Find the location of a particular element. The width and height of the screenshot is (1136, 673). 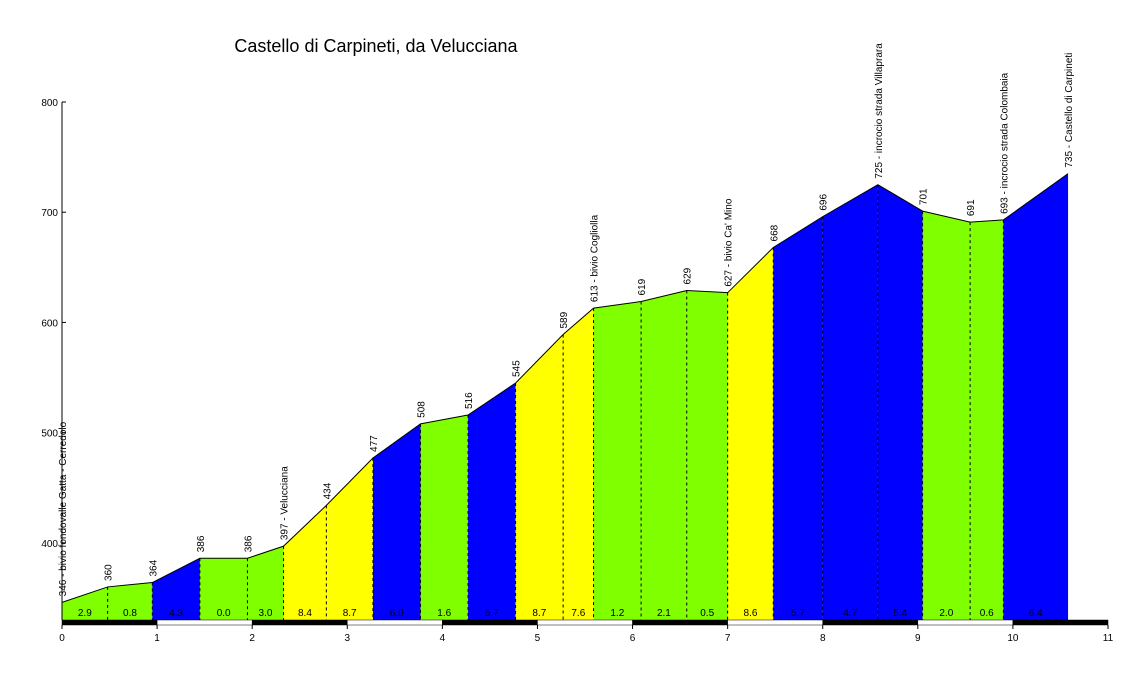

grade-label: 6.0 is located at coordinates (397, 613).